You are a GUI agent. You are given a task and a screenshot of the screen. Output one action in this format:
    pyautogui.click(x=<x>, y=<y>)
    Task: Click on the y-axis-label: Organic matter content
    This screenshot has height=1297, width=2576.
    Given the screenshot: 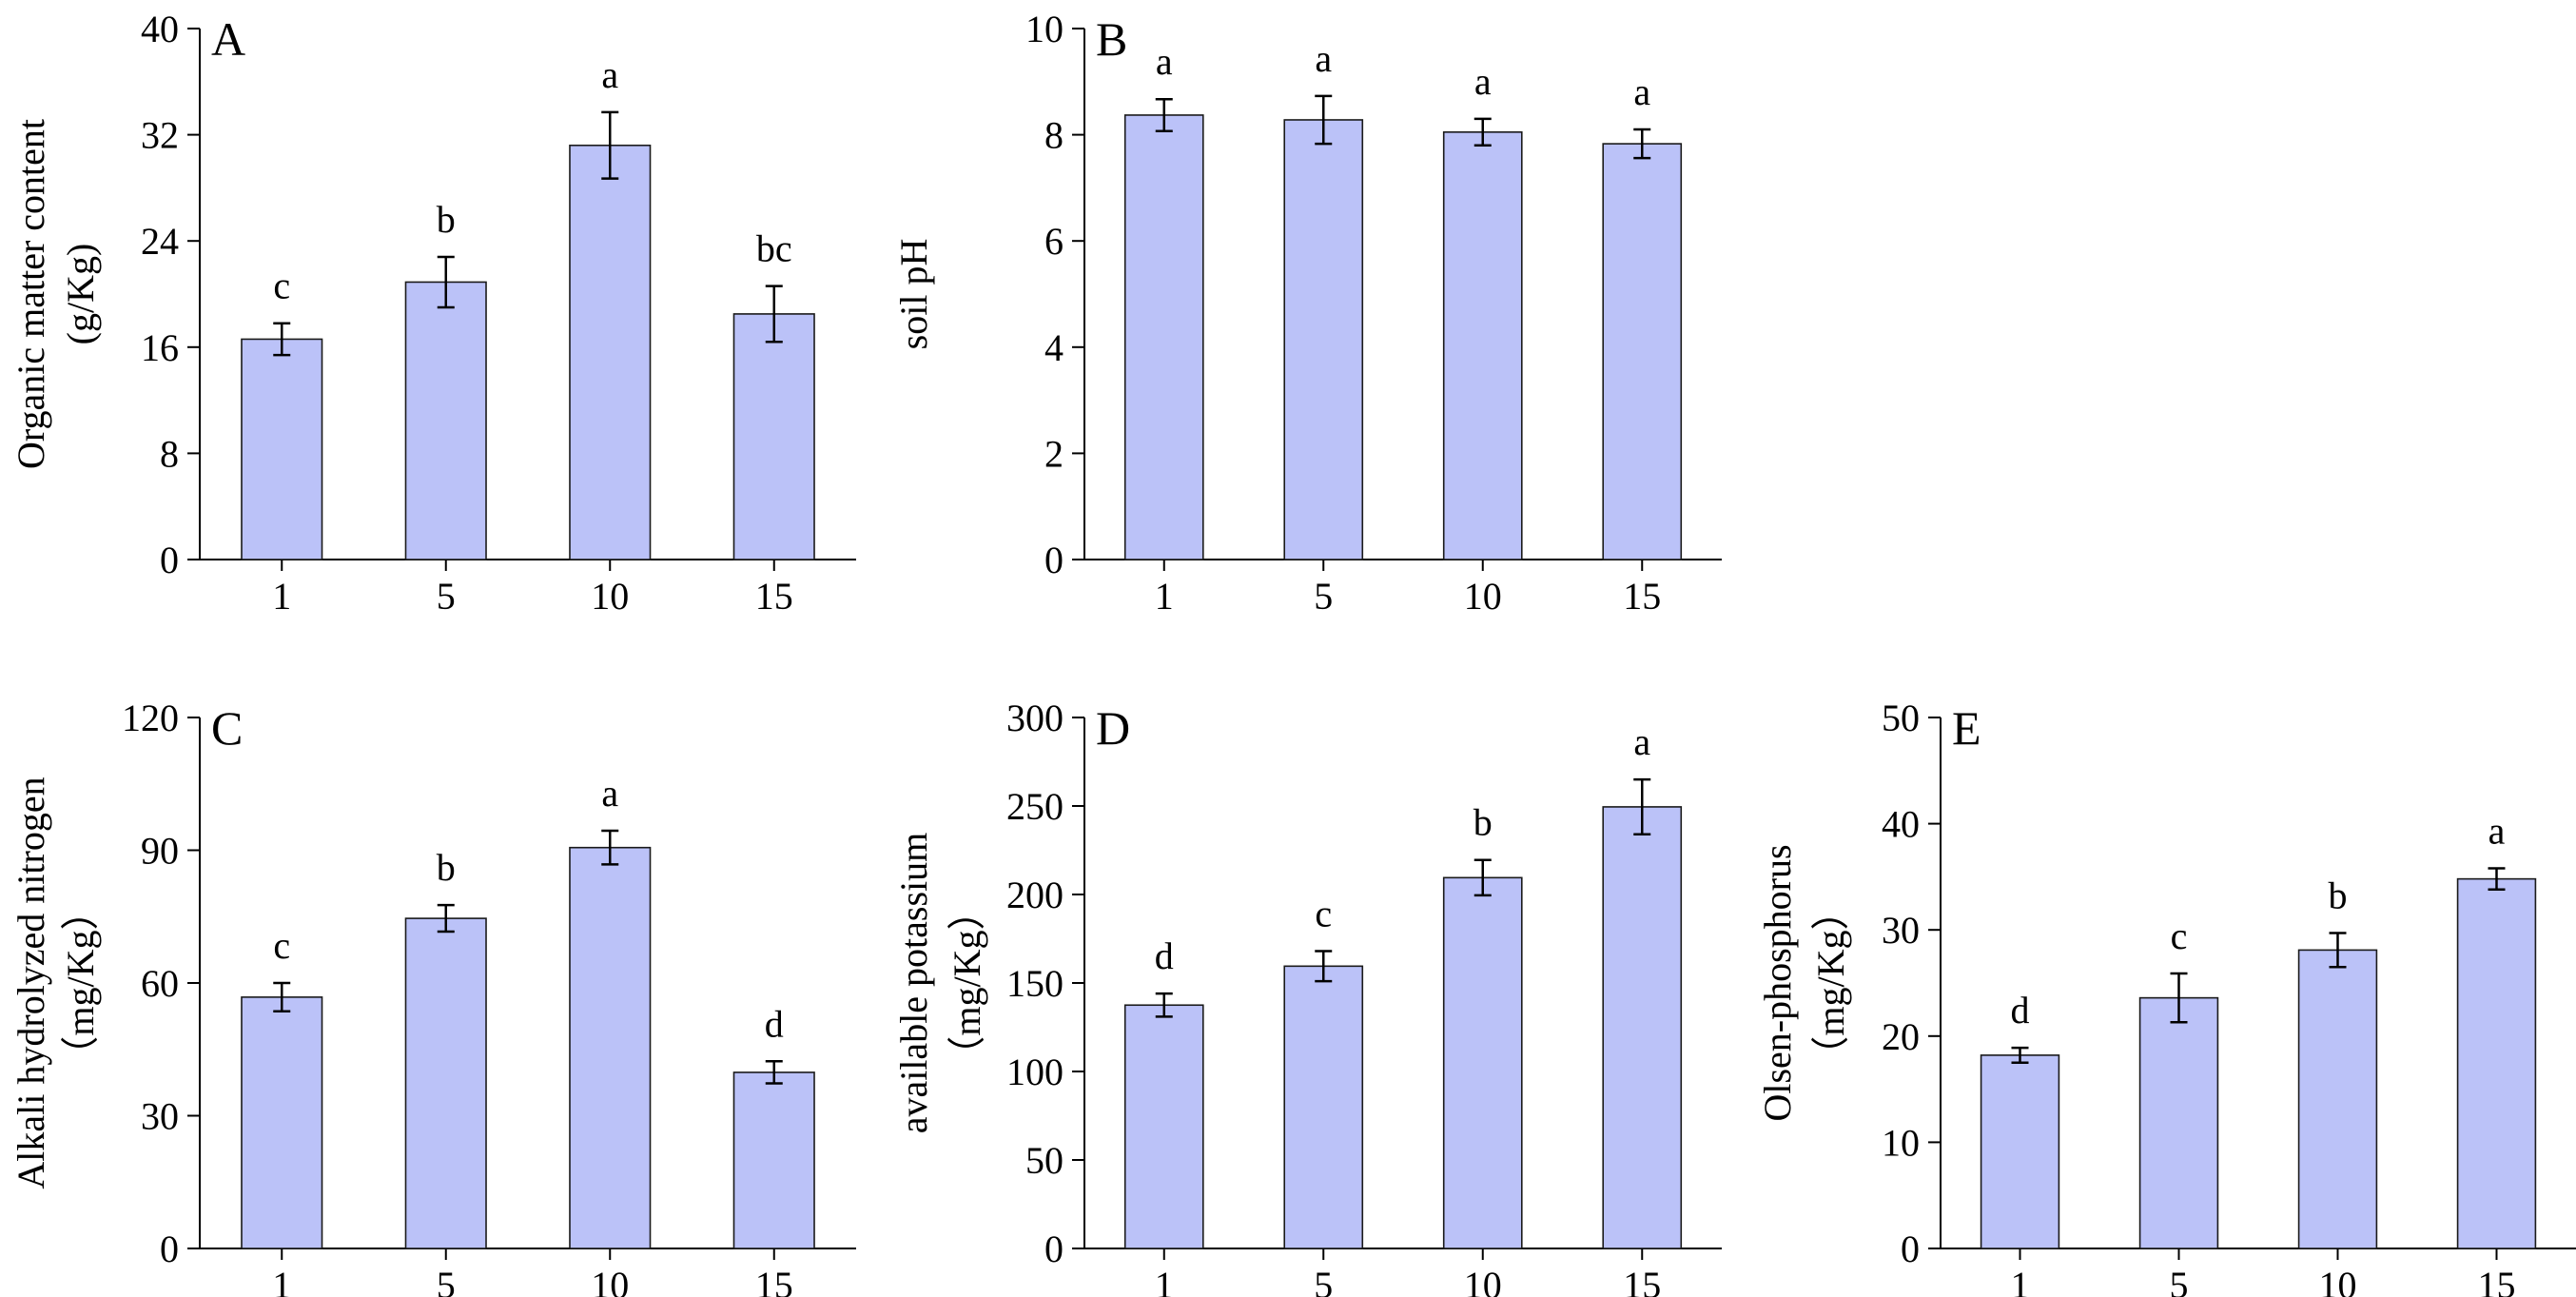 What is the action you would take?
    pyautogui.click(x=31, y=294)
    